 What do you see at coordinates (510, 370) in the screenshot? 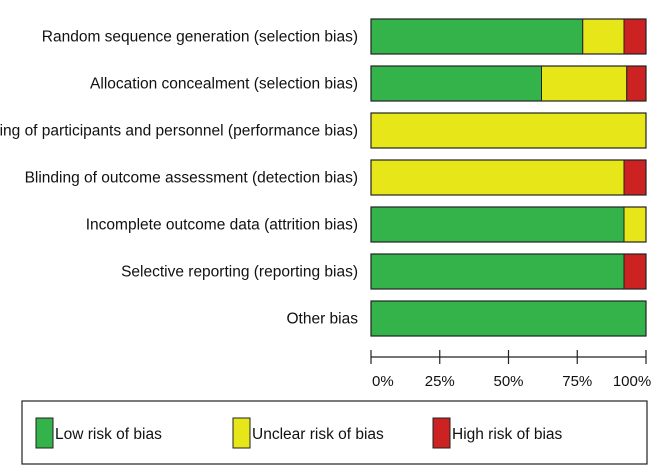
I see `x-axis: 0% 25% 50% 75% 100%` at bounding box center [510, 370].